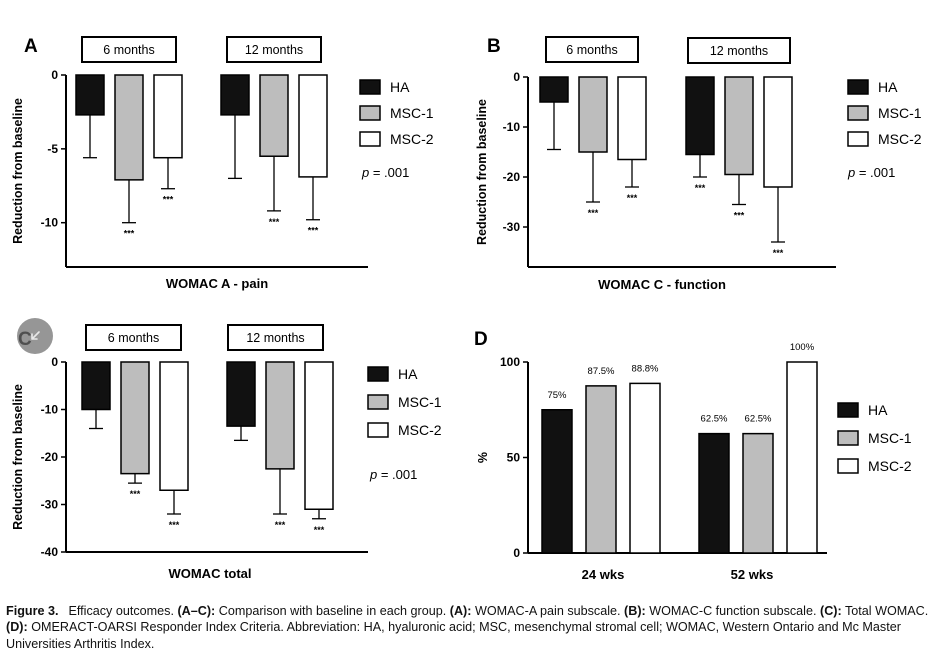 The image size is (947, 655). I want to click on caption-figure-label: Figure 3., so click(32, 610).